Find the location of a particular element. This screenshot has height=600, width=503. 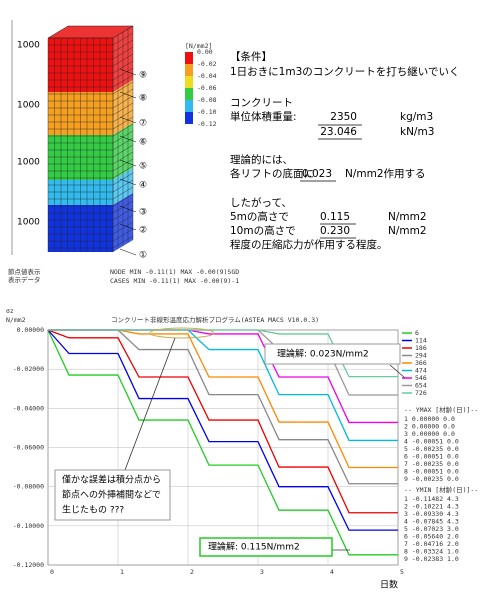

unit: kN/m3 is located at coordinates (417, 132).